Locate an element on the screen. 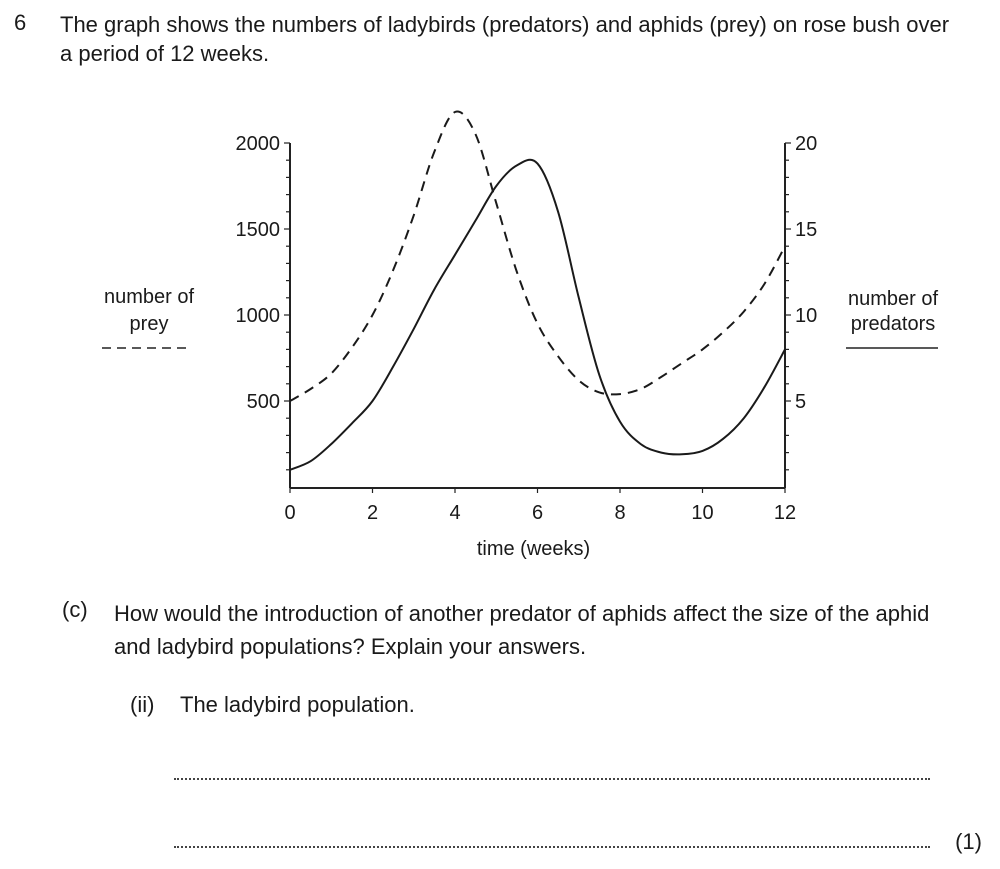  right-axis-title-line2: predators is located at coordinates (893, 324).